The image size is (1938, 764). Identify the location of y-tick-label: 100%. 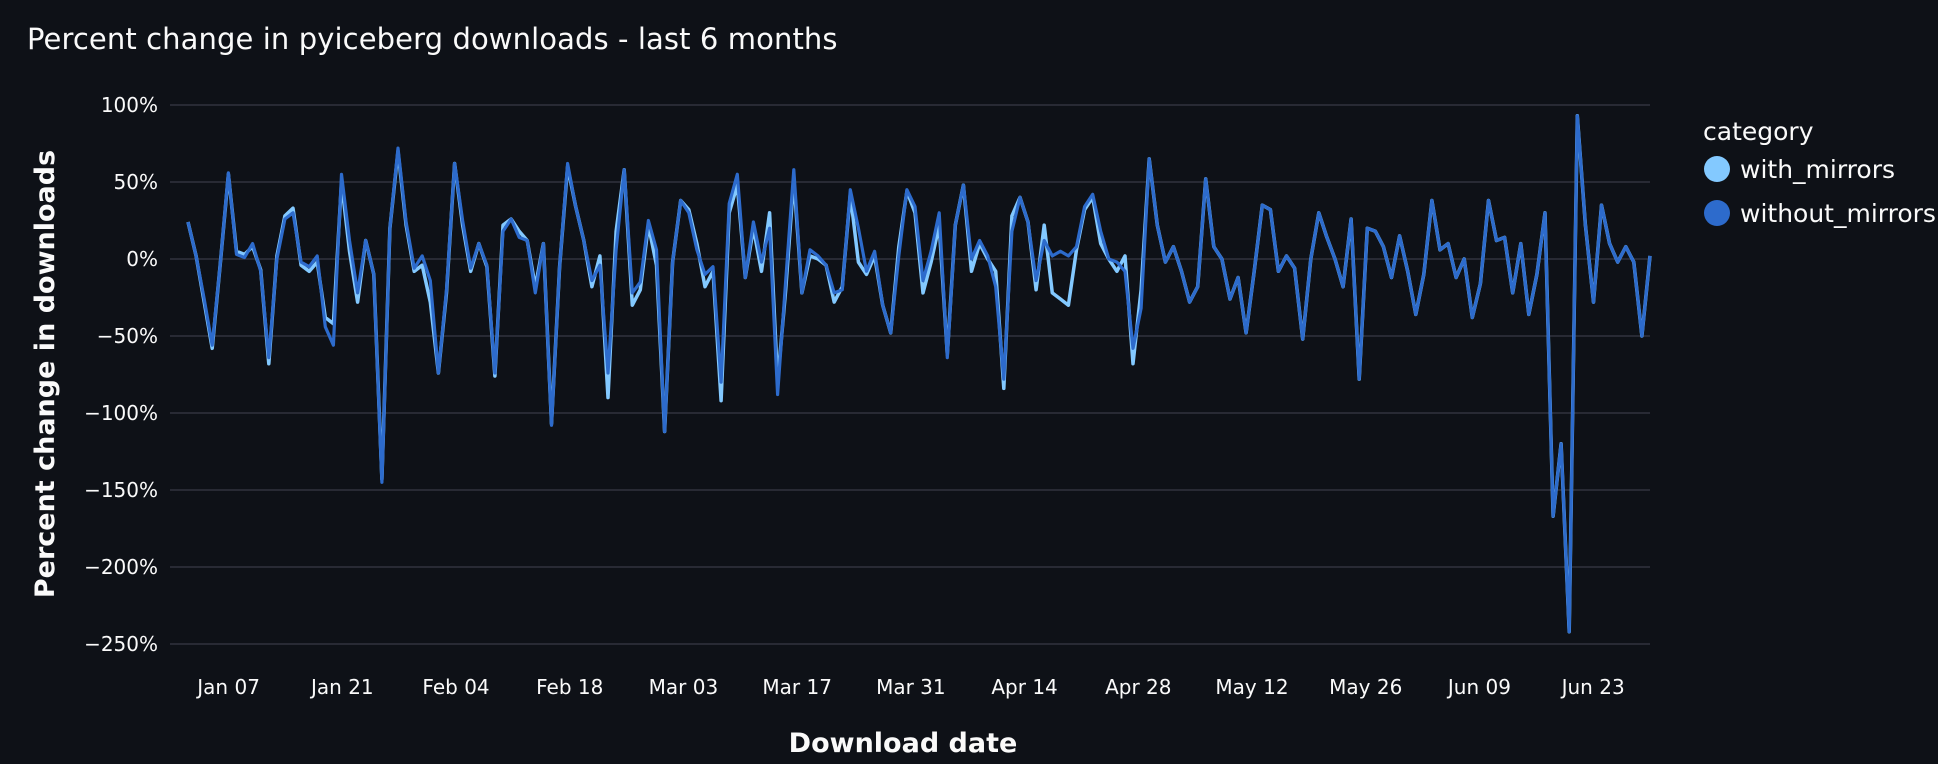
(129, 105).